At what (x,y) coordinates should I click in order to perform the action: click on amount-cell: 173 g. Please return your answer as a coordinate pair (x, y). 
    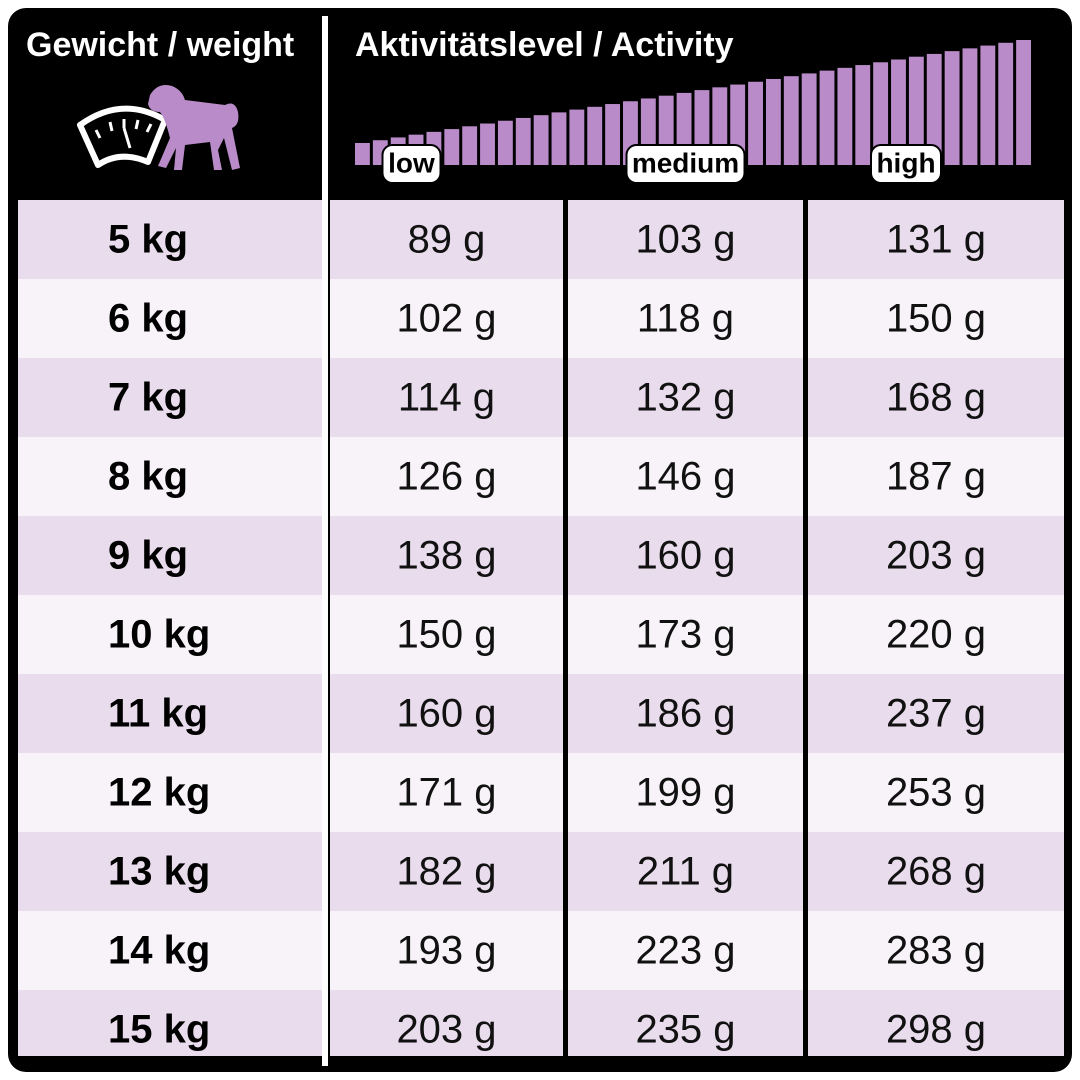
    Looking at the image, I should click on (685, 635).